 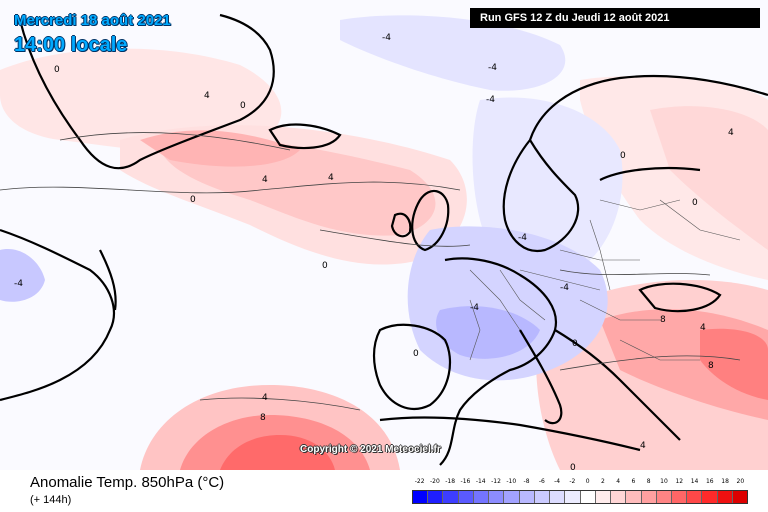 What do you see at coordinates (488, 332) in the screenshot?
I see `cold-region-alps-core` at bounding box center [488, 332].